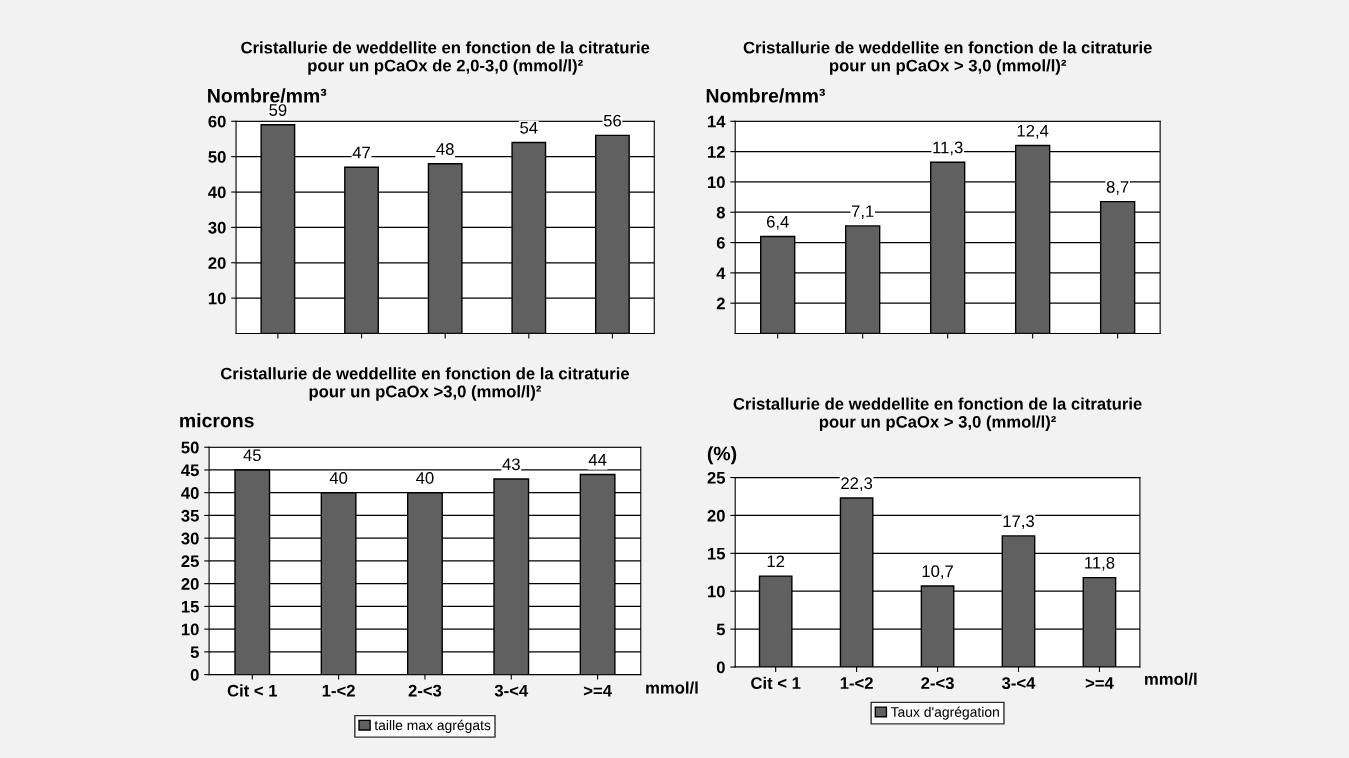 Image resolution: width=1349 pixels, height=758 pixels. I want to click on chart-title: Cristallurie de weddellite en fonction de la citraturie pour un pCaOx >3,0 (mmol/l)², so click(425, 384).